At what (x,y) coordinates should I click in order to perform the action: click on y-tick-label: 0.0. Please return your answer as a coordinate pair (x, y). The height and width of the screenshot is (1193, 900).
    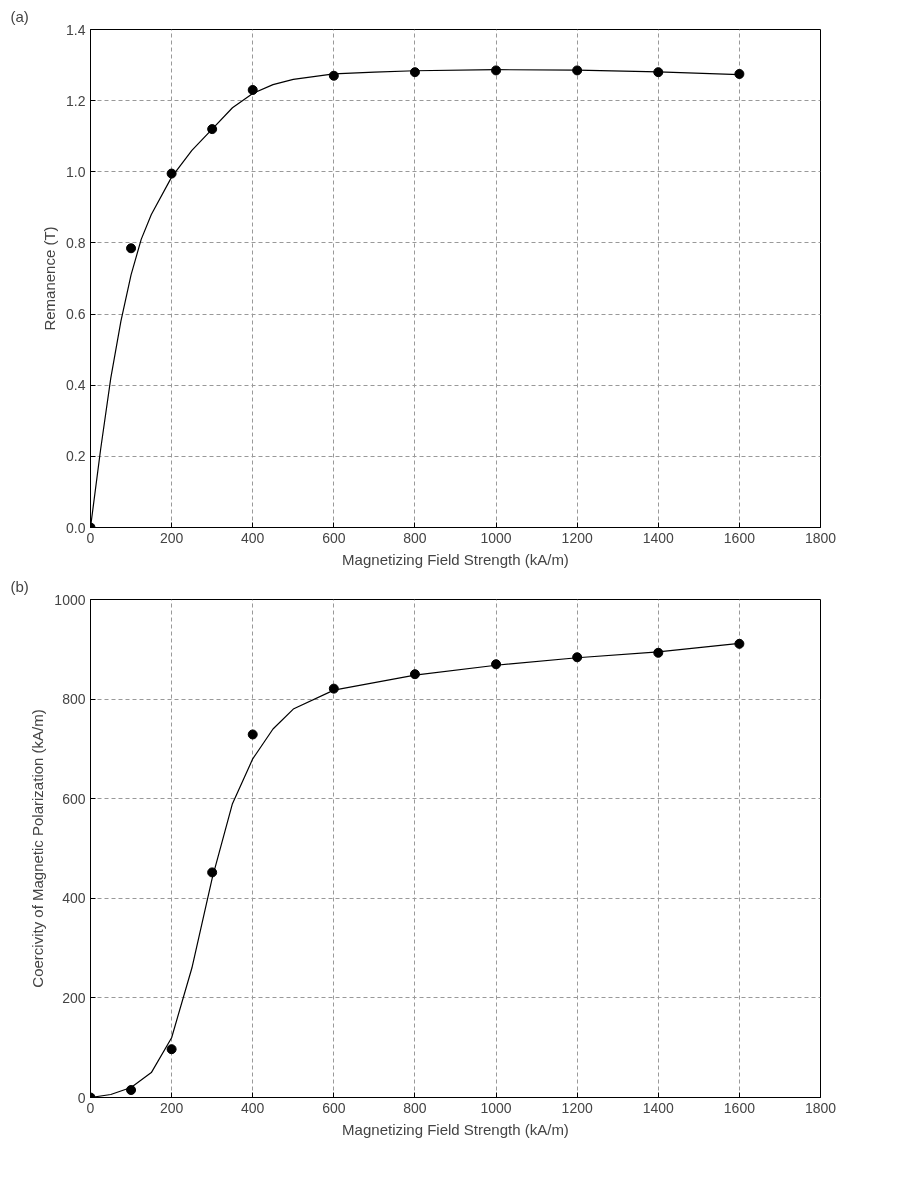
    Looking at the image, I should click on (76, 527).